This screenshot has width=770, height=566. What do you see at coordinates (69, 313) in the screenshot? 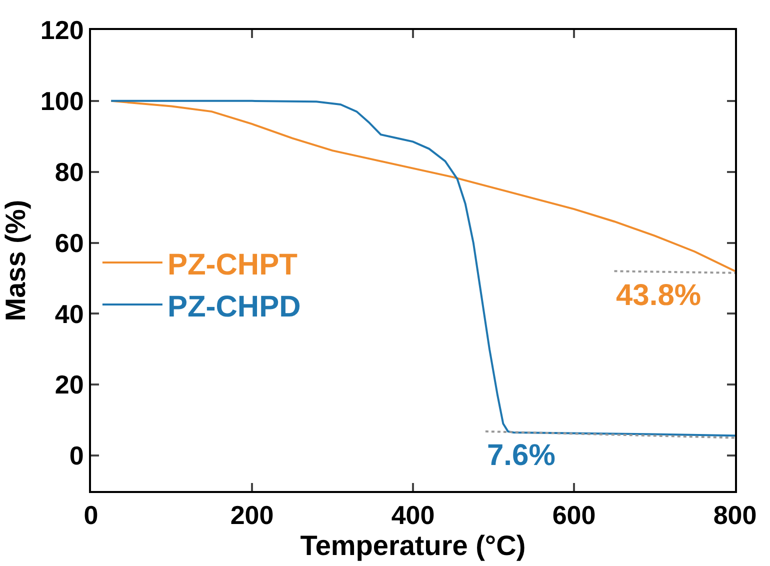
I see `y-tick-label: 40` at bounding box center [69, 313].